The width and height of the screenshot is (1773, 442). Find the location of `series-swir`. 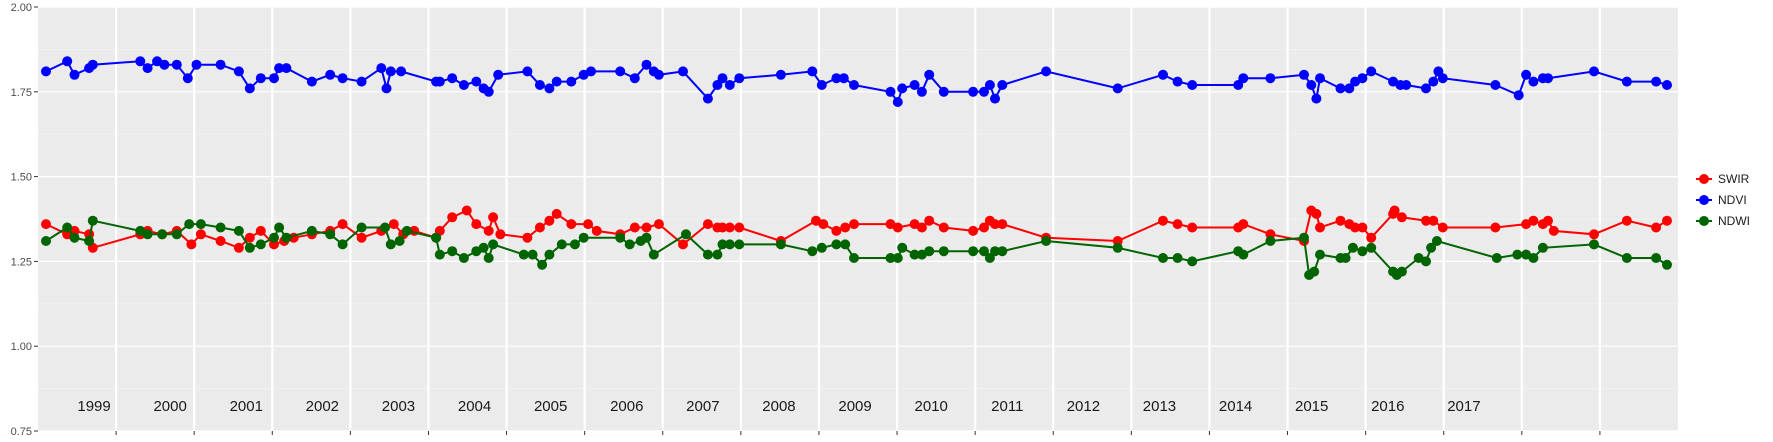

series-swir is located at coordinates (856, 229).